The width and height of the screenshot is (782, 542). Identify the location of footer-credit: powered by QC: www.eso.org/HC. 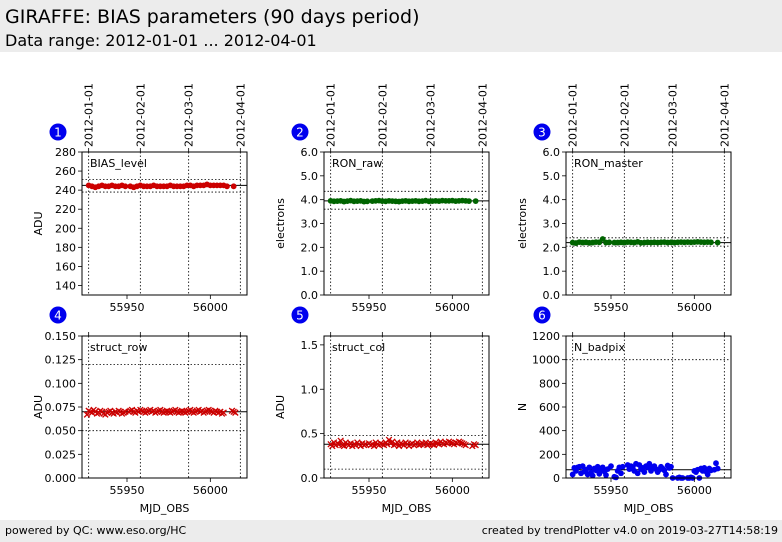
(96, 530).